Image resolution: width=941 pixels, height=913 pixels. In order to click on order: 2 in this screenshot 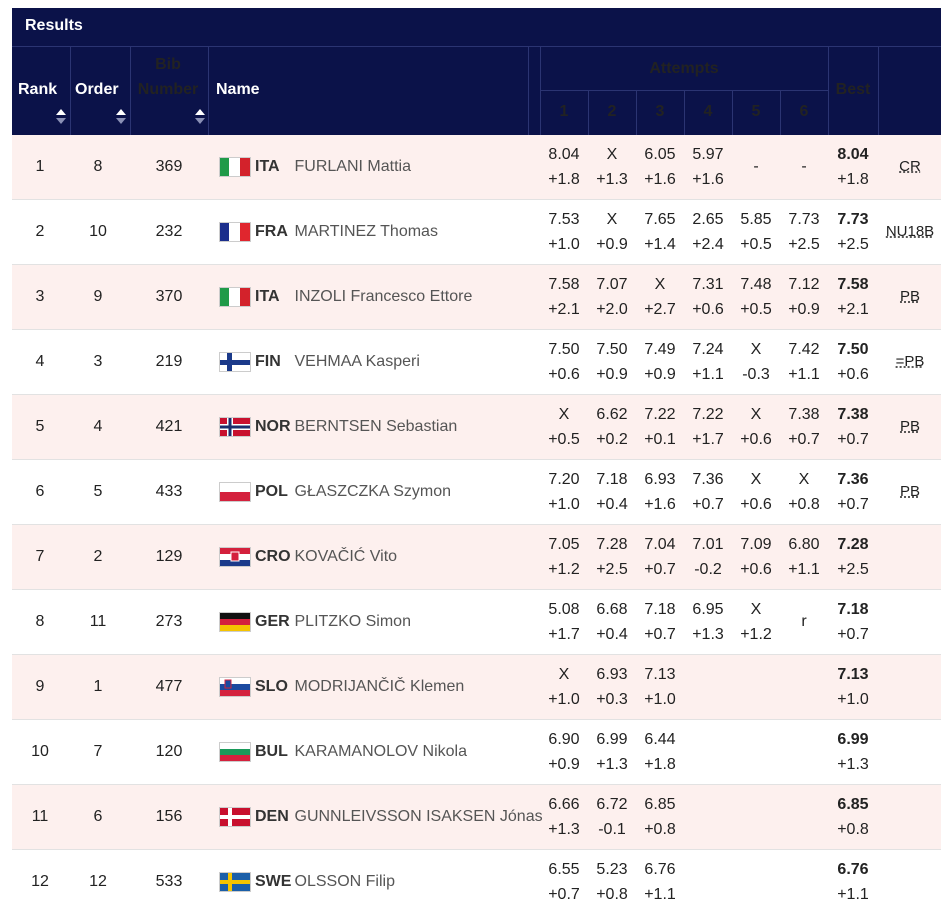, I will do `click(98, 557)`.